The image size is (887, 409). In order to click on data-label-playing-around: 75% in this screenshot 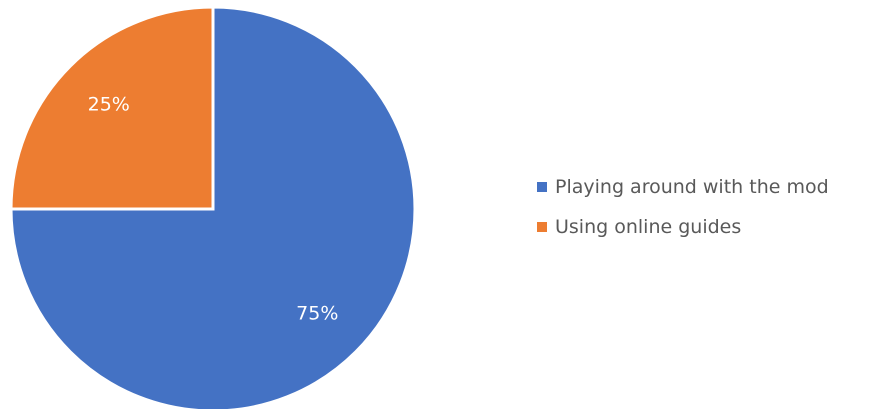, I will do `click(317, 313)`.